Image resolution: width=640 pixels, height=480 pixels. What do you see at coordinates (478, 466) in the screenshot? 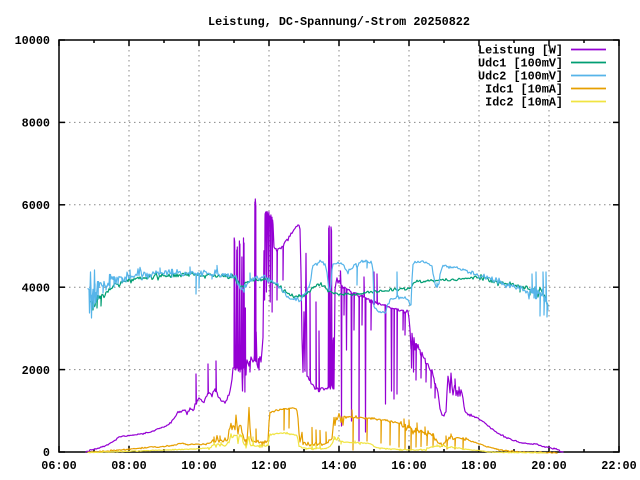
I see `svg-text: 18:00` at bounding box center [478, 466].